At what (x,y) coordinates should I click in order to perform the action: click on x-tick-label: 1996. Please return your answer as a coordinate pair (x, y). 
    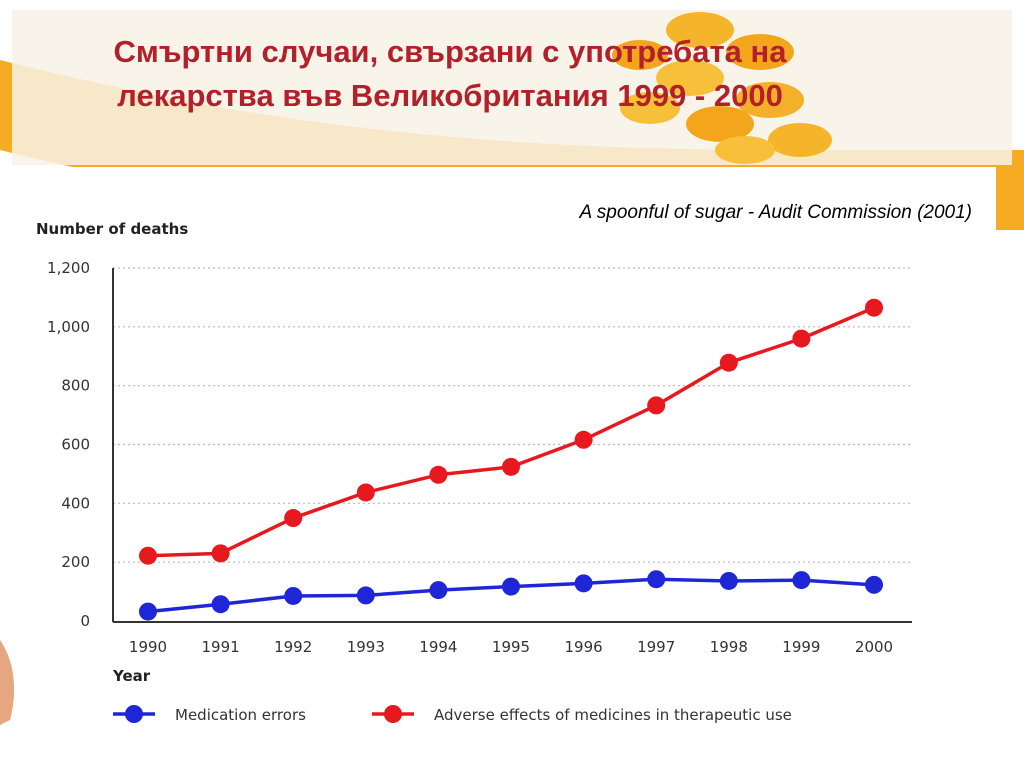
    Looking at the image, I should click on (584, 647).